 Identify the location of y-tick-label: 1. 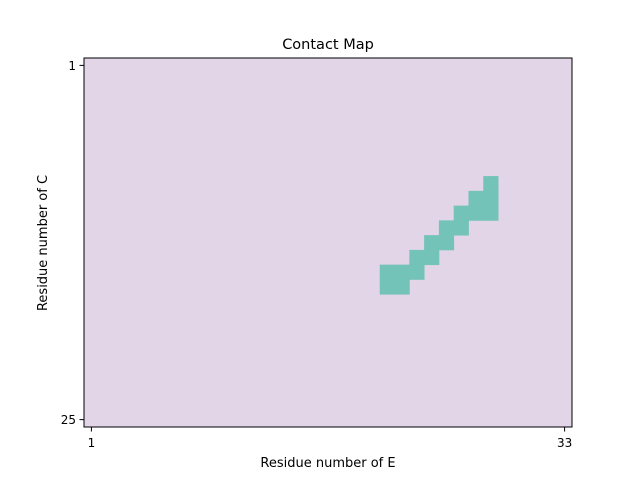
(72, 66).